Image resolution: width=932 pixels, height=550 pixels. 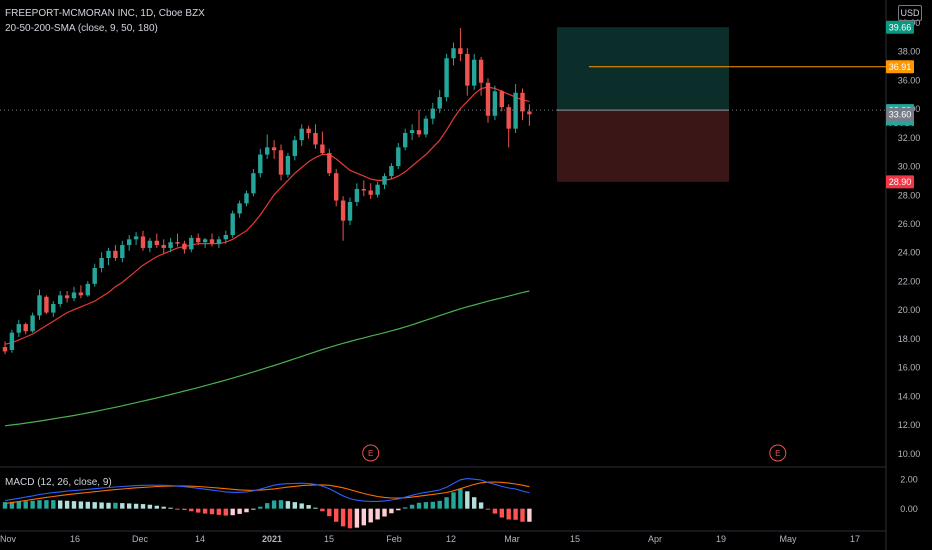 I want to click on price-tick-label: 38.00, so click(x=909, y=52).